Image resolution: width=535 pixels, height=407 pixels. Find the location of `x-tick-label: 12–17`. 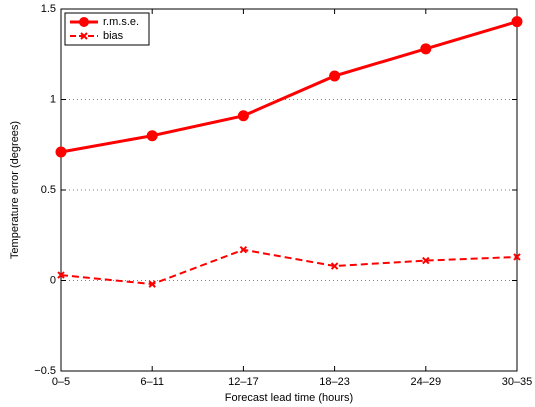

x-tick-label: 12–17 is located at coordinates (243, 382).